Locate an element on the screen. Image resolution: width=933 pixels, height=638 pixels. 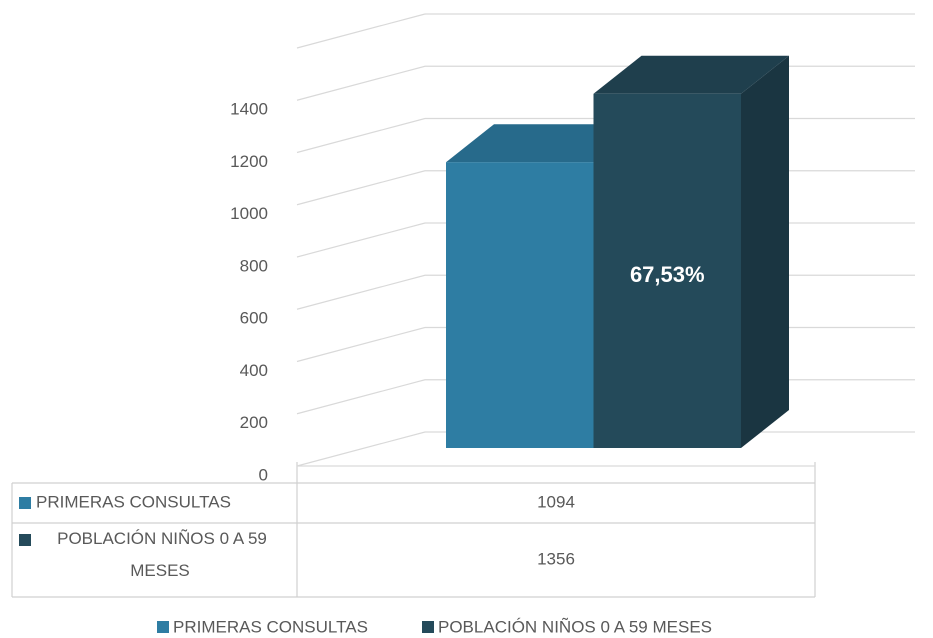
y-tick-label: 200 is located at coordinates (254, 422).